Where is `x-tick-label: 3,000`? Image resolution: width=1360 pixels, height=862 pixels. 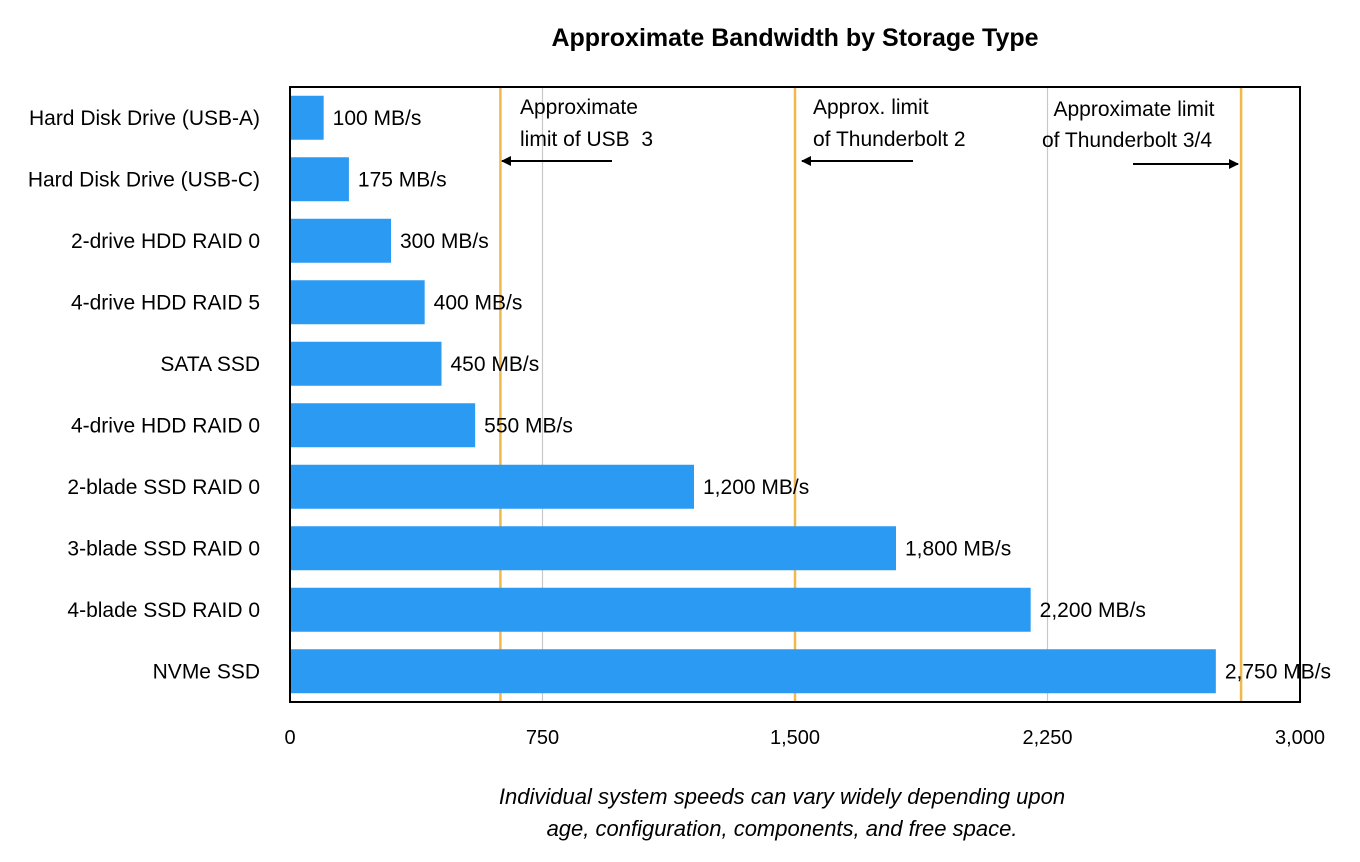
x-tick-label: 3,000 is located at coordinates (1300, 738).